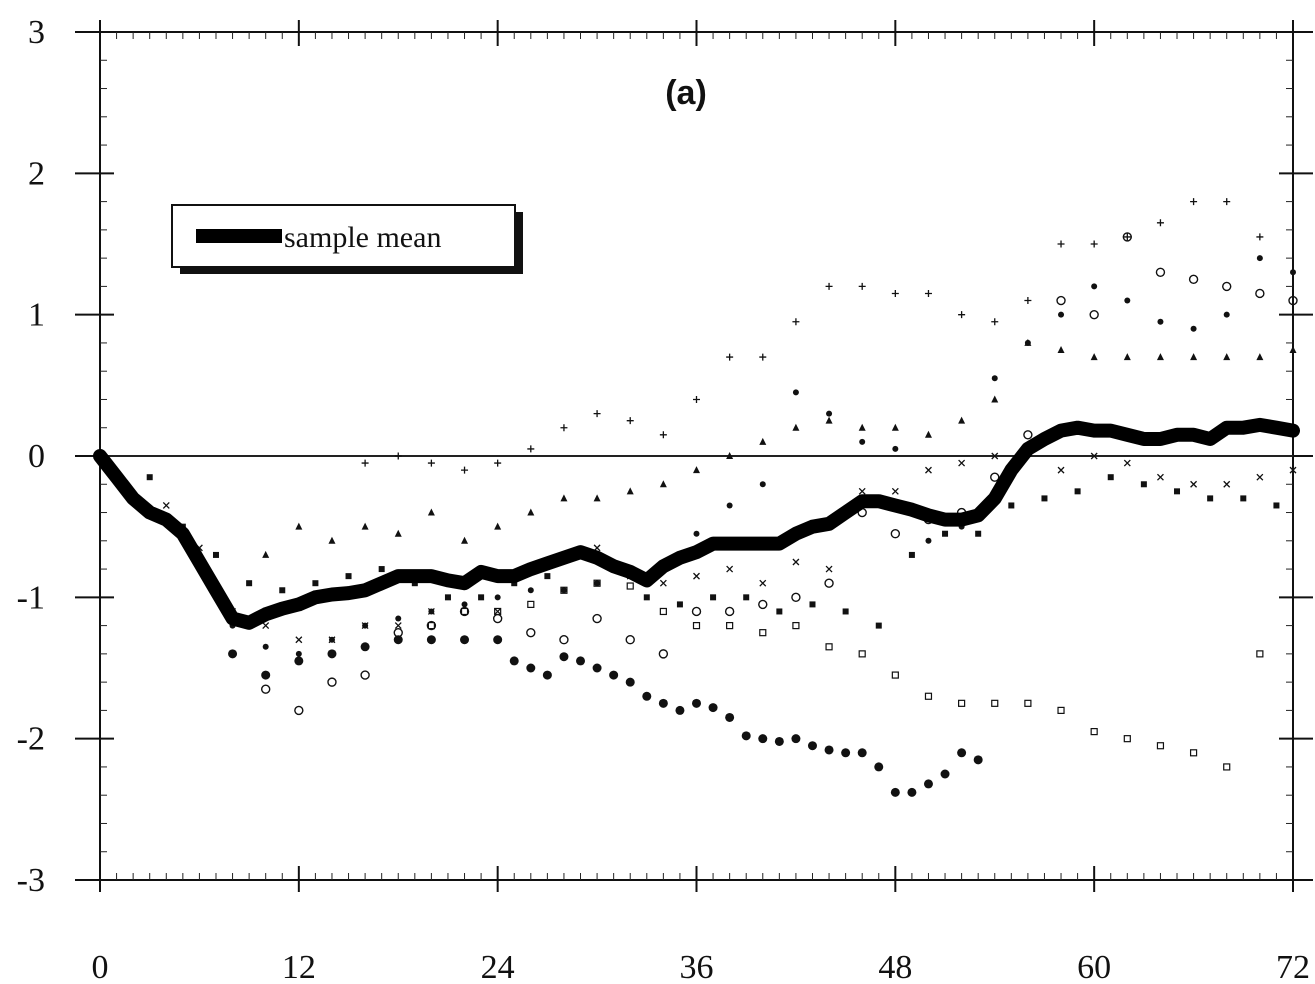  Describe the element at coordinates (100, 966) in the screenshot. I see `x-tick-label: 0` at that location.